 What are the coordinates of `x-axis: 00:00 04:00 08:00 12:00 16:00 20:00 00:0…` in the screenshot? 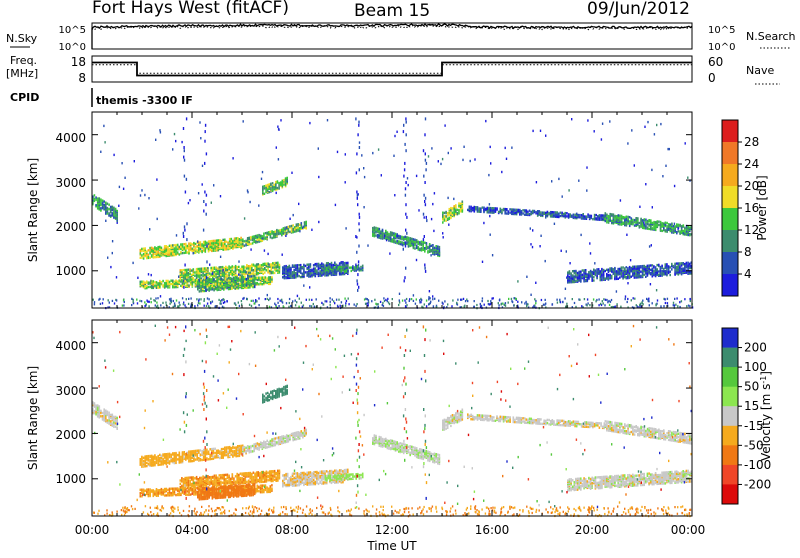 It's located at (390, 538).